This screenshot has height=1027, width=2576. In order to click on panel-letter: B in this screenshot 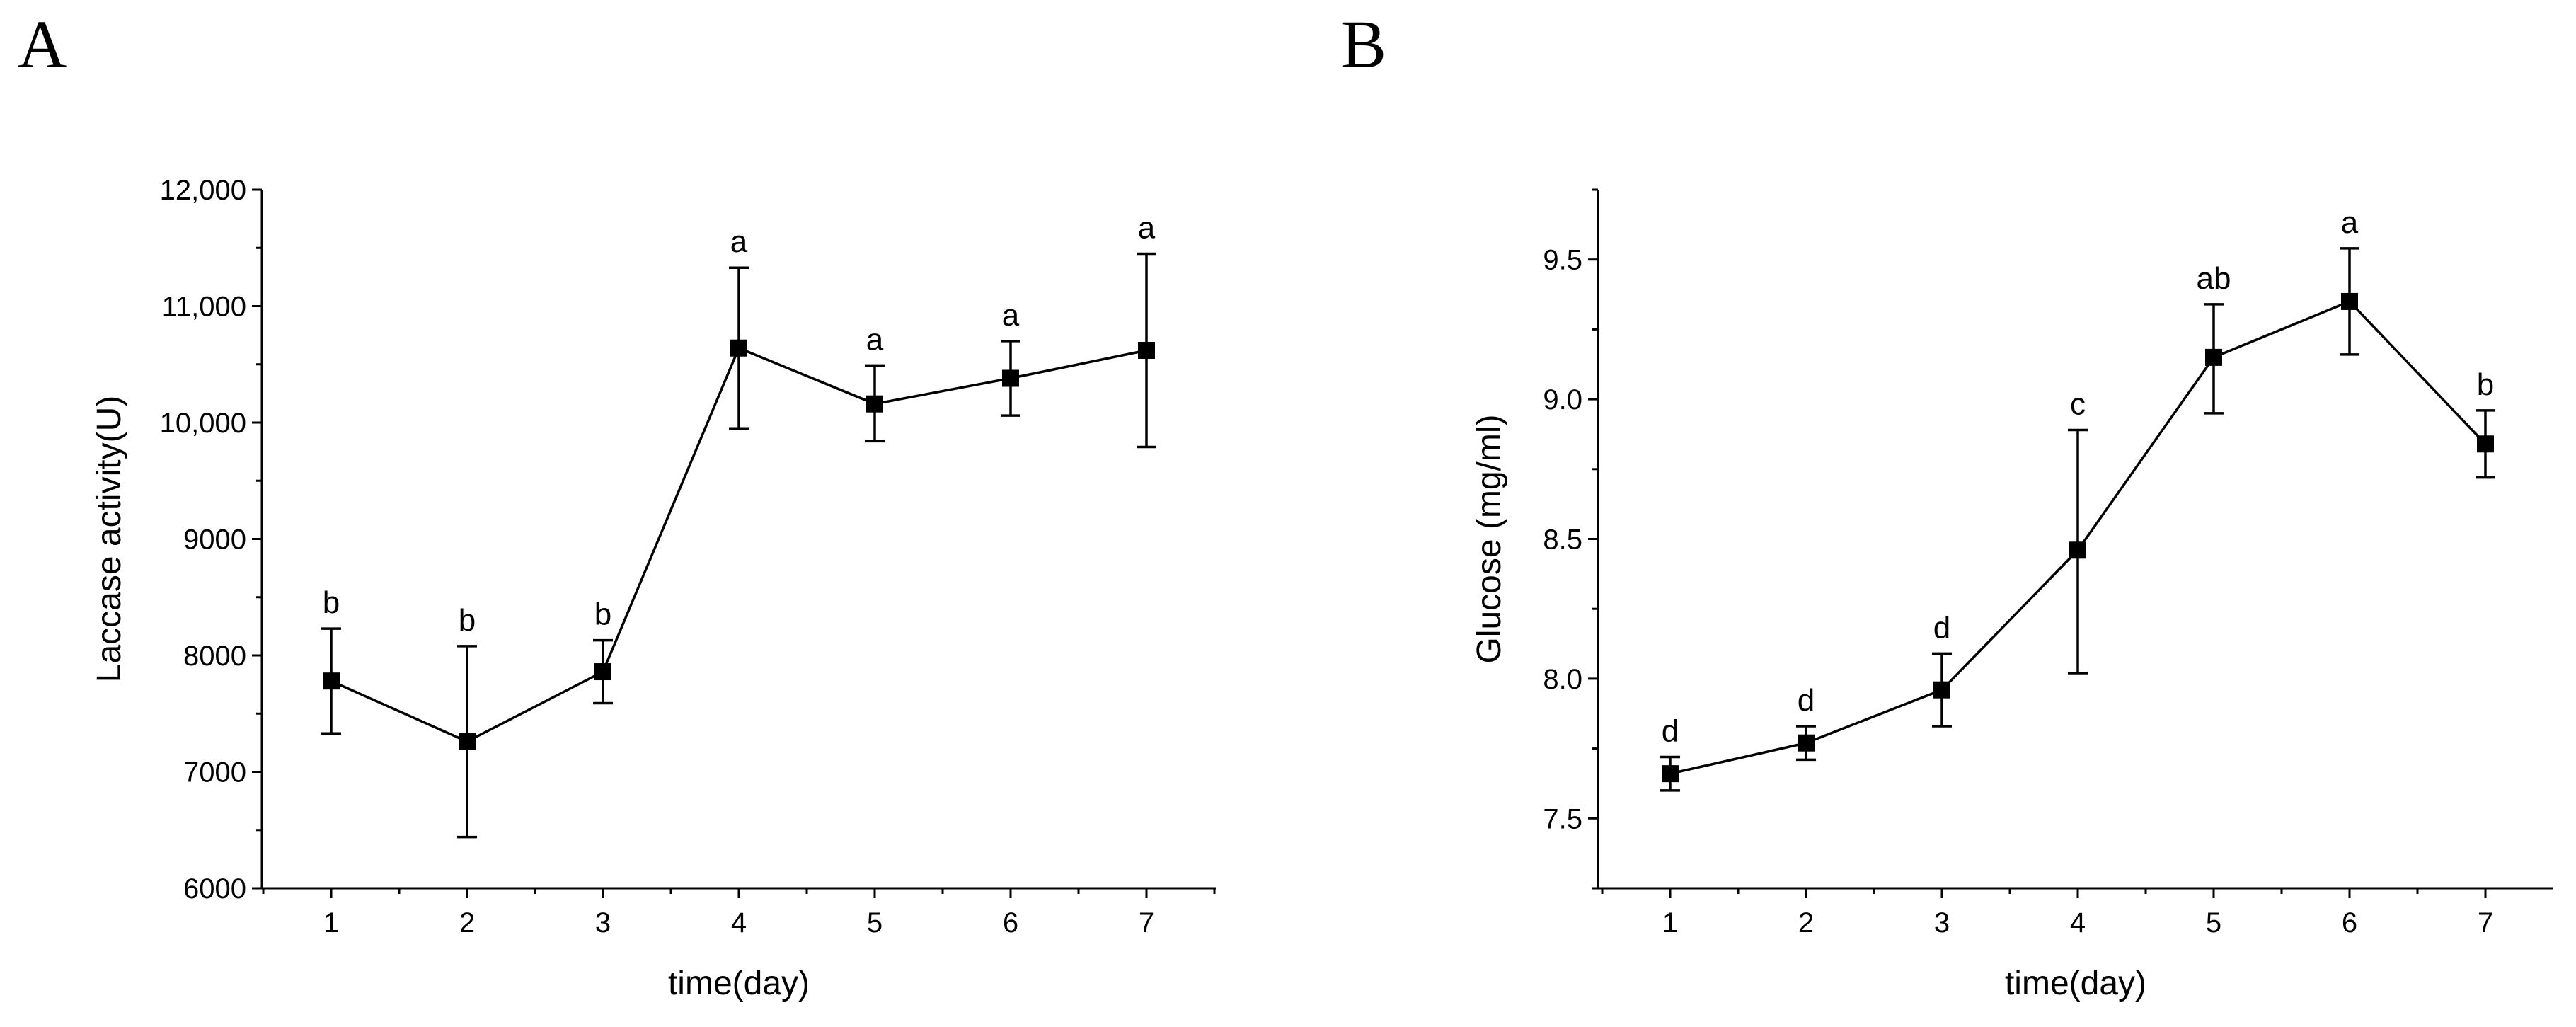, I will do `click(1364, 44)`.